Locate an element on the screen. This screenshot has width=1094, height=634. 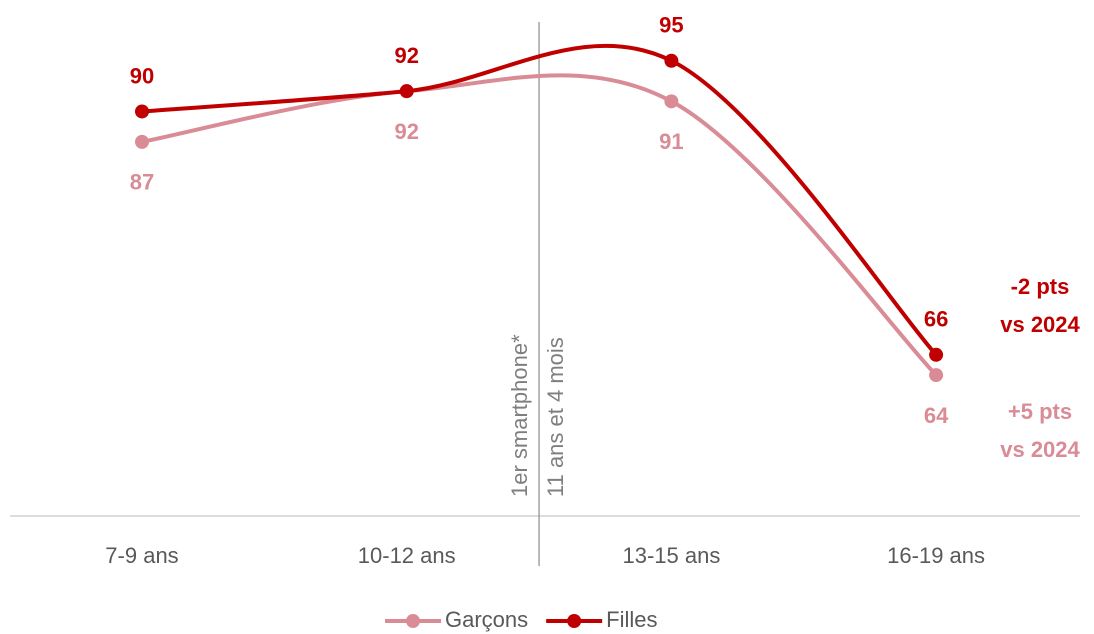
reference-label: 1er smartphone* is located at coordinates (519, 415).